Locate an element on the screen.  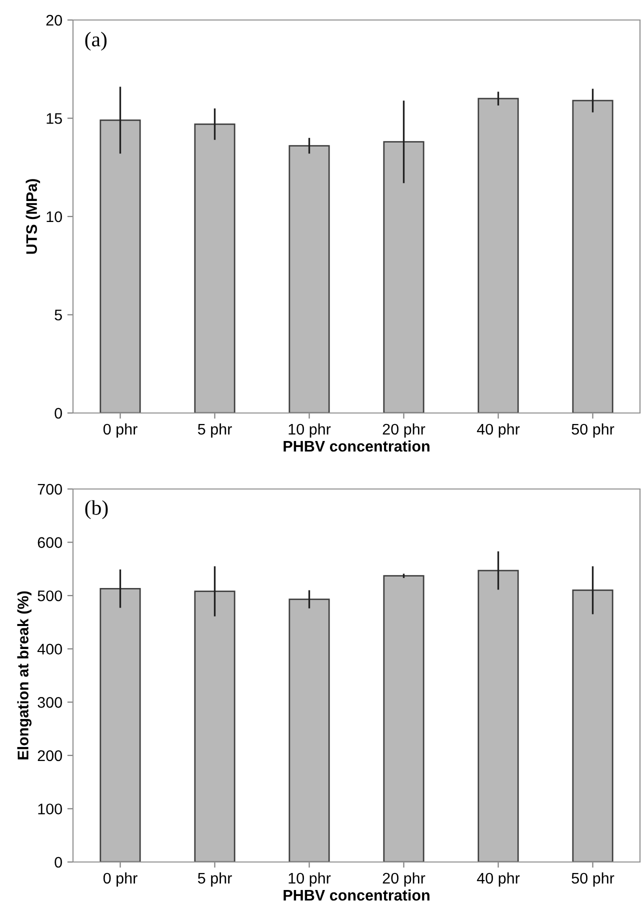
y-tick-label: 5 is located at coordinates (58, 315).